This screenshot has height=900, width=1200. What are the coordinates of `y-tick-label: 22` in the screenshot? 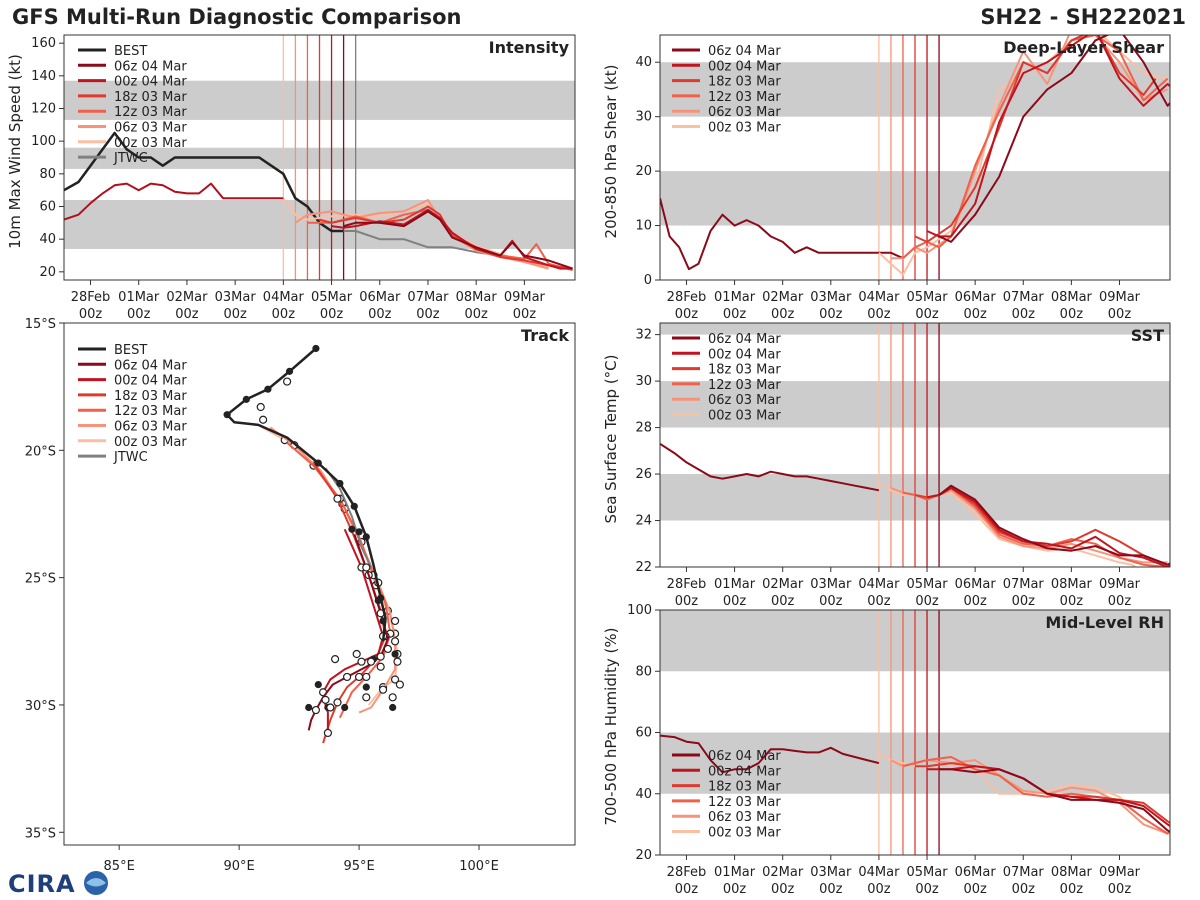 It's located at (643, 567).